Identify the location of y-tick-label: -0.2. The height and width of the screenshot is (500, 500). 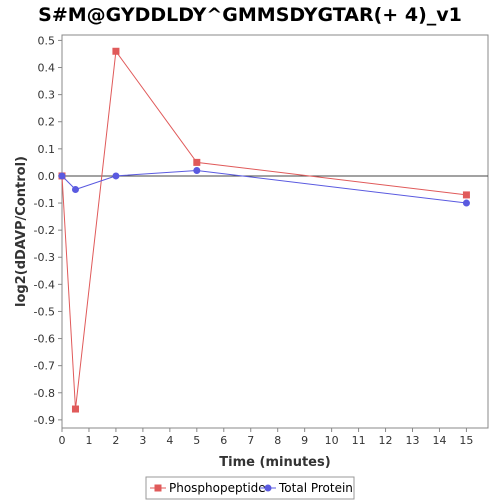
(44, 230).